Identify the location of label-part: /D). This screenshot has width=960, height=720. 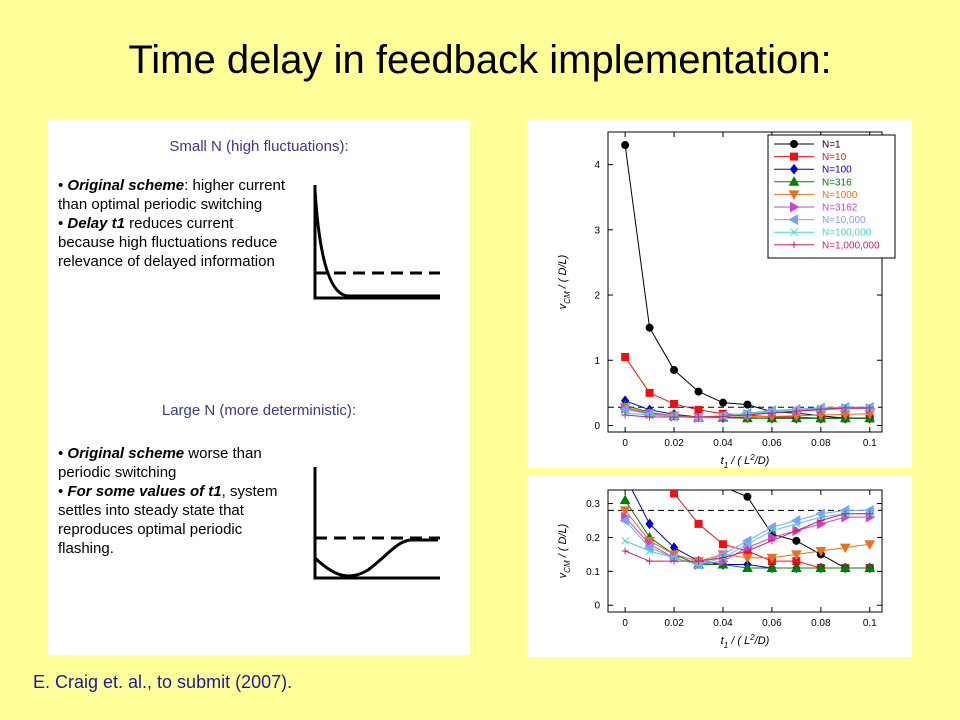
(762, 641).